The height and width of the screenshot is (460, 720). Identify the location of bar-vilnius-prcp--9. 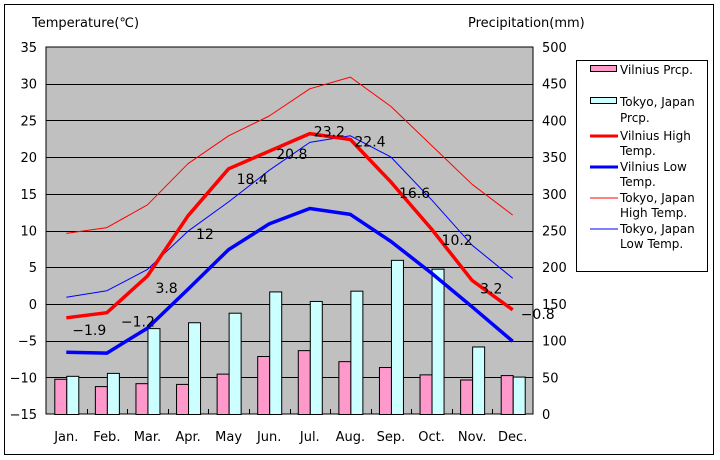
(426, 395).